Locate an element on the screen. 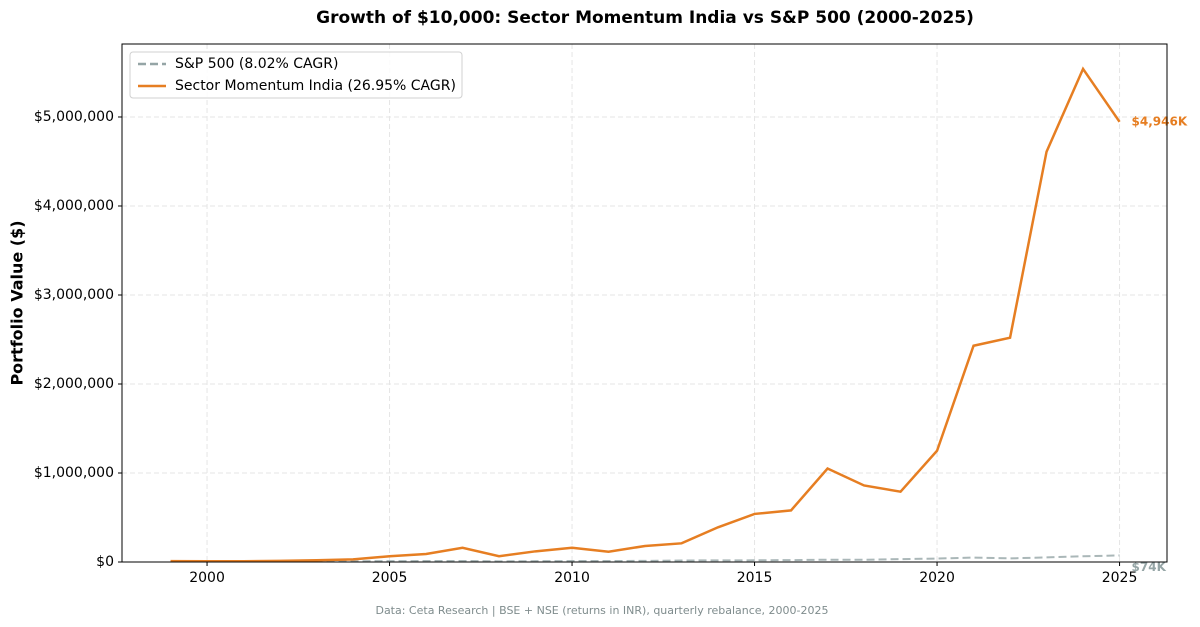 The width and height of the screenshot is (1200, 627). x-tick-label: 2005 is located at coordinates (390, 578).